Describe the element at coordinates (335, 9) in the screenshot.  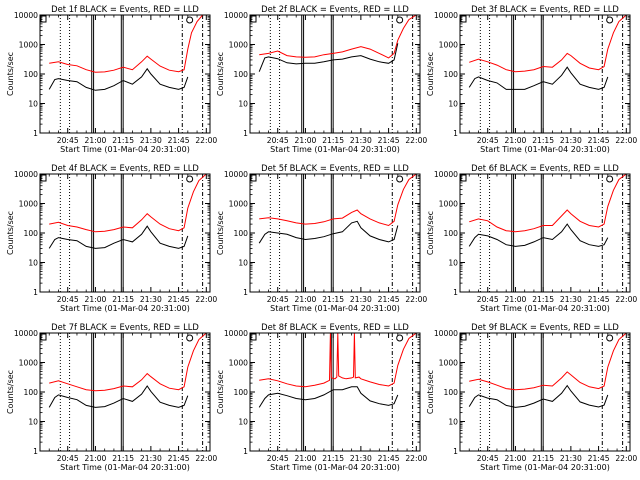
I see `chart-title: Det 2f BLACK = Events, RED = LLD` at that location.